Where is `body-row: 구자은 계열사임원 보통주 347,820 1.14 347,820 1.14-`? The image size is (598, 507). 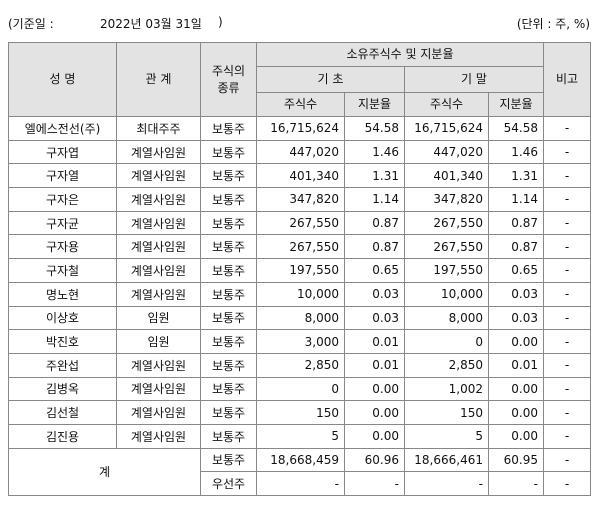
body-row: 구자은 계열사임원 보통주 347,820 1.14 347,820 1.14- is located at coordinates (299, 199).